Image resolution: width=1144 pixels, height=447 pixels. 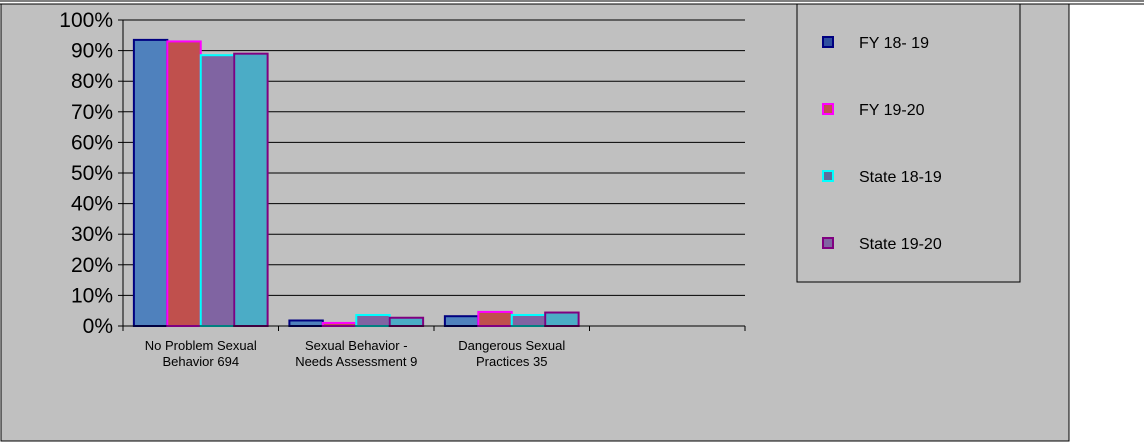 What do you see at coordinates (92, 234) in the screenshot?
I see `y-tick-label: 30%` at bounding box center [92, 234].